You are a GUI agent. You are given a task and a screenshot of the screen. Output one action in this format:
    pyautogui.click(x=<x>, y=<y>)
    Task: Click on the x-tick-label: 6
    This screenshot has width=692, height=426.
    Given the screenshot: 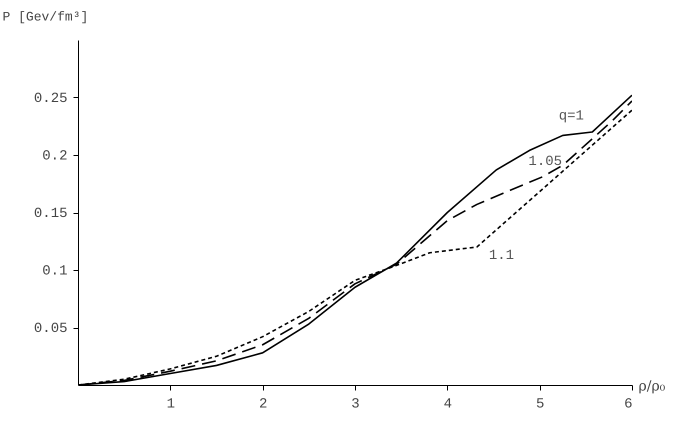 What is the action you would take?
    pyautogui.click(x=628, y=404)
    